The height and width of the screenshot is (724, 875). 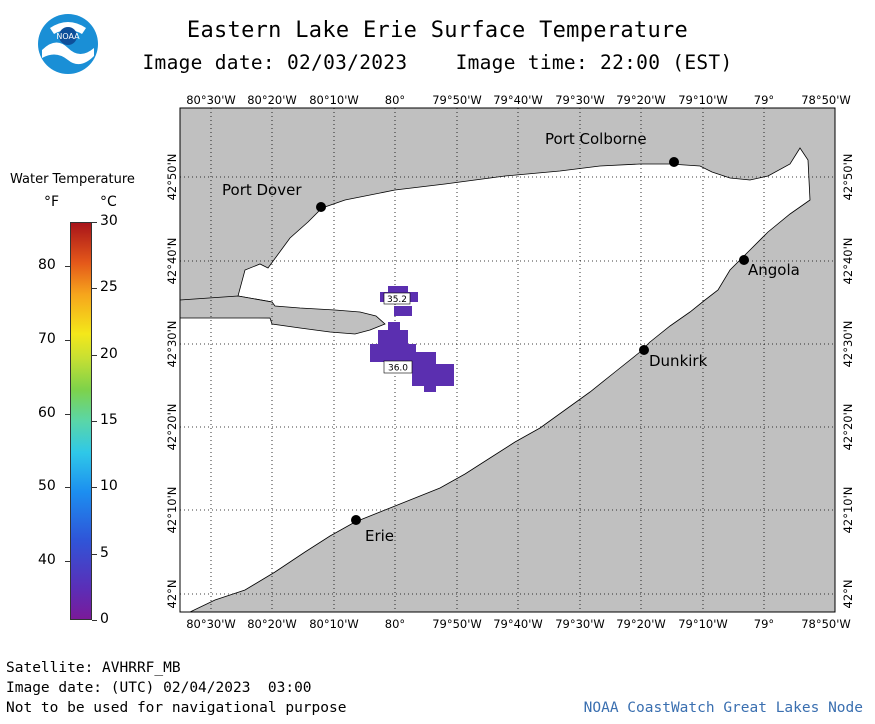 What do you see at coordinates (641, 624) in the screenshot?
I see `lon-label-bottom: 79°20'W` at bounding box center [641, 624].